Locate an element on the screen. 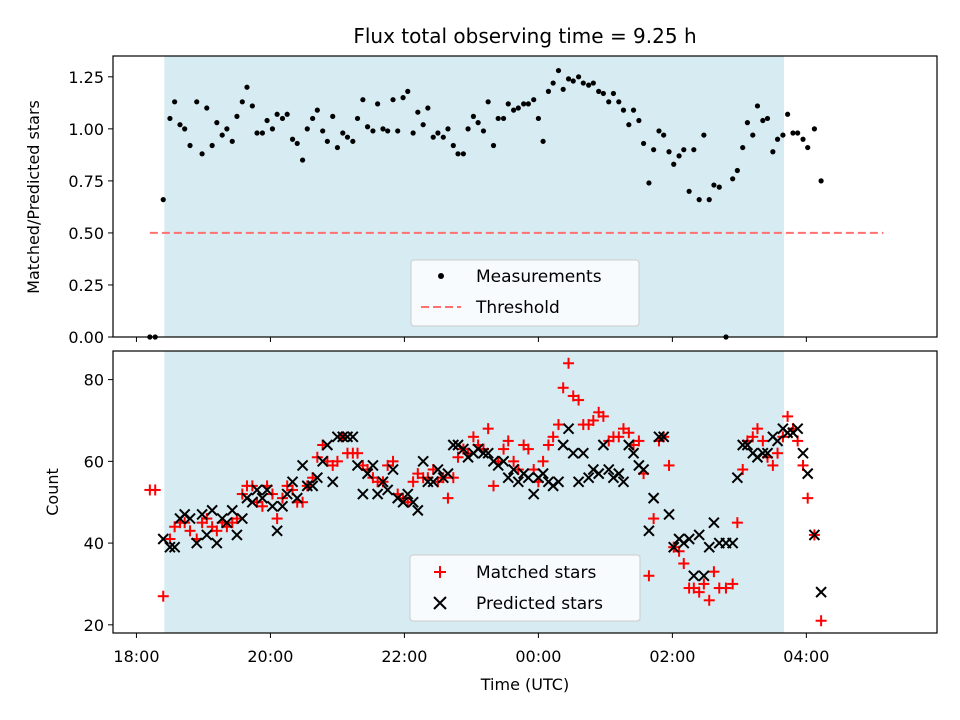  bottom-y-tick-label: 20 is located at coordinates (94, 625).